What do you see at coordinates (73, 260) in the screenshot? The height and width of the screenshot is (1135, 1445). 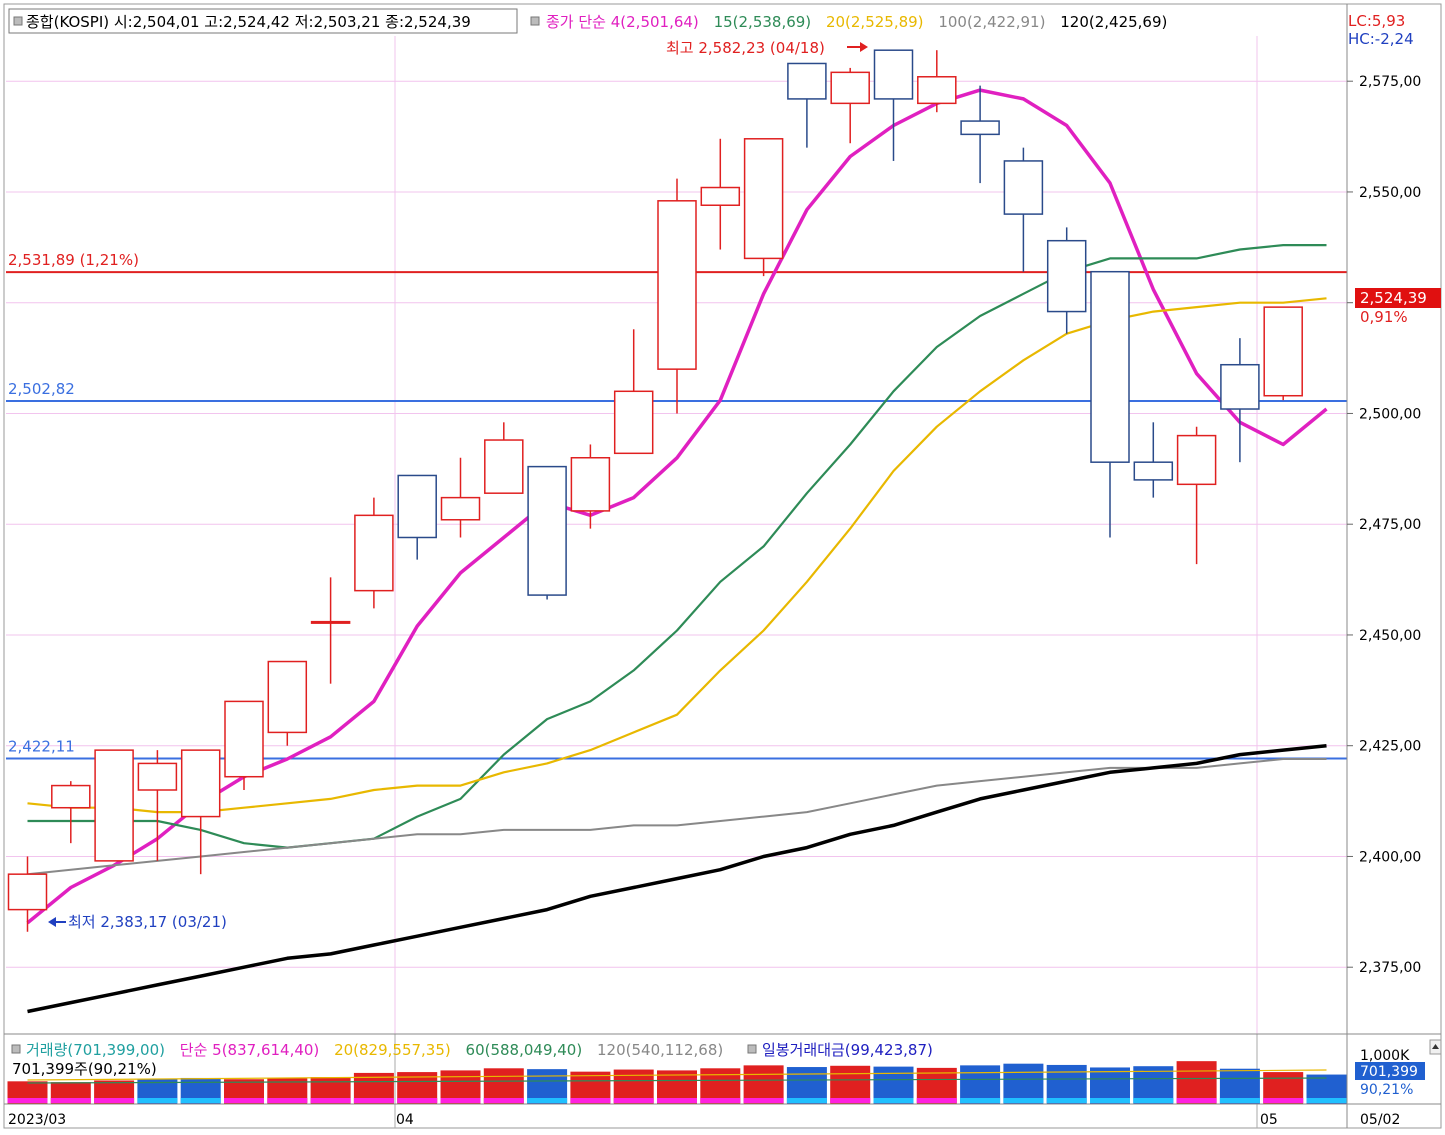 I see `reference-line-label: 2,531,89 (1,21%)` at bounding box center [73, 260].